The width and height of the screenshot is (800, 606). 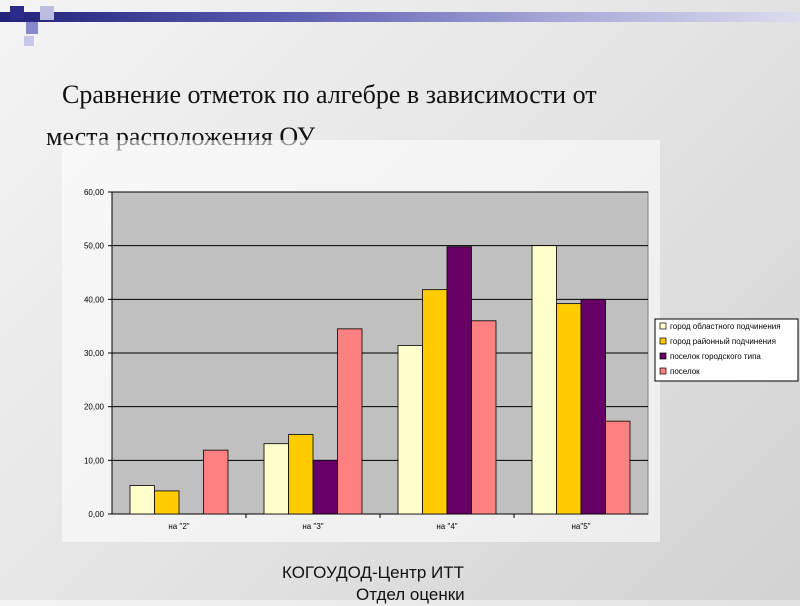 What do you see at coordinates (94, 299) in the screenshot?
I see `y-tick-label: 40,00` at bounding box center [94, 299].